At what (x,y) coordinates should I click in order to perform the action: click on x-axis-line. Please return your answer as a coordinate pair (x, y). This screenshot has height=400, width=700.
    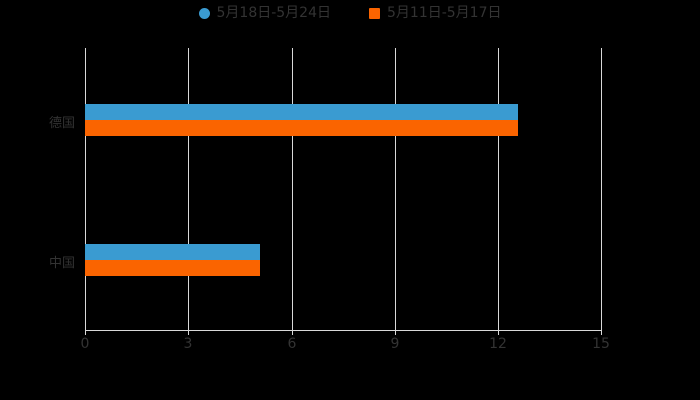
    Looking at the image, I should click on (343, 330).